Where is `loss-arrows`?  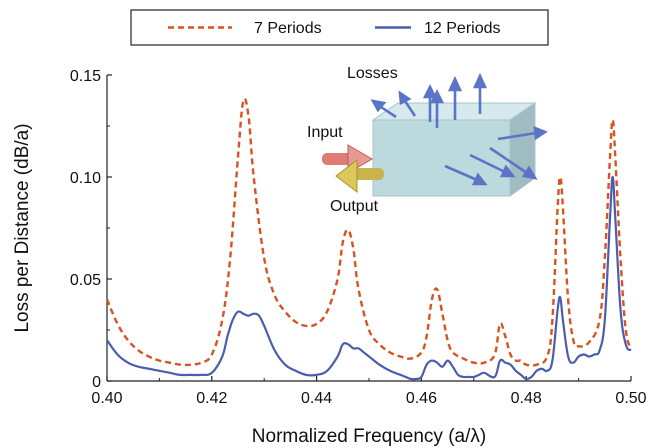
loss-arrows is located at coordinates (459, 129).